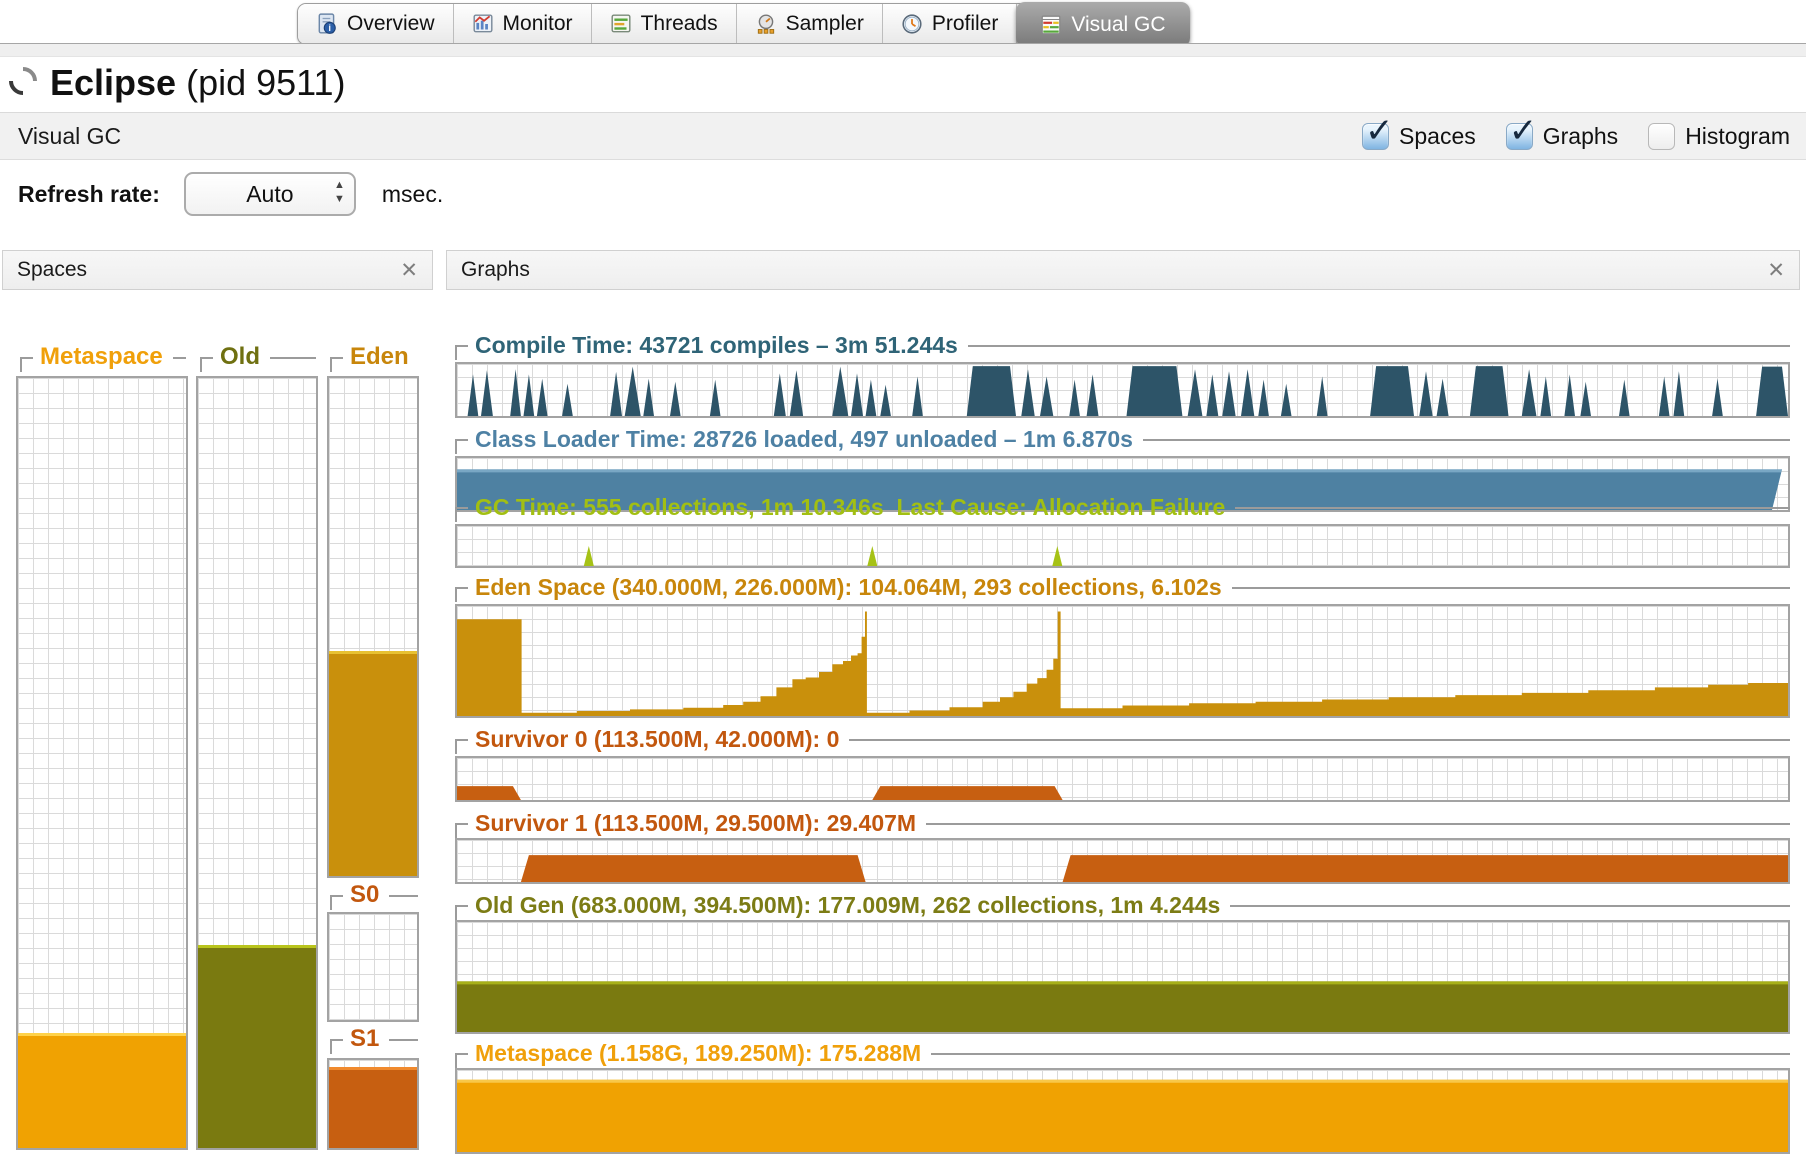 This screenshot has height=1170, width=1806. Describe the element at coordinates (1437, 135) in the screenshot. I see `checkbox-label: Spaces` at that location.